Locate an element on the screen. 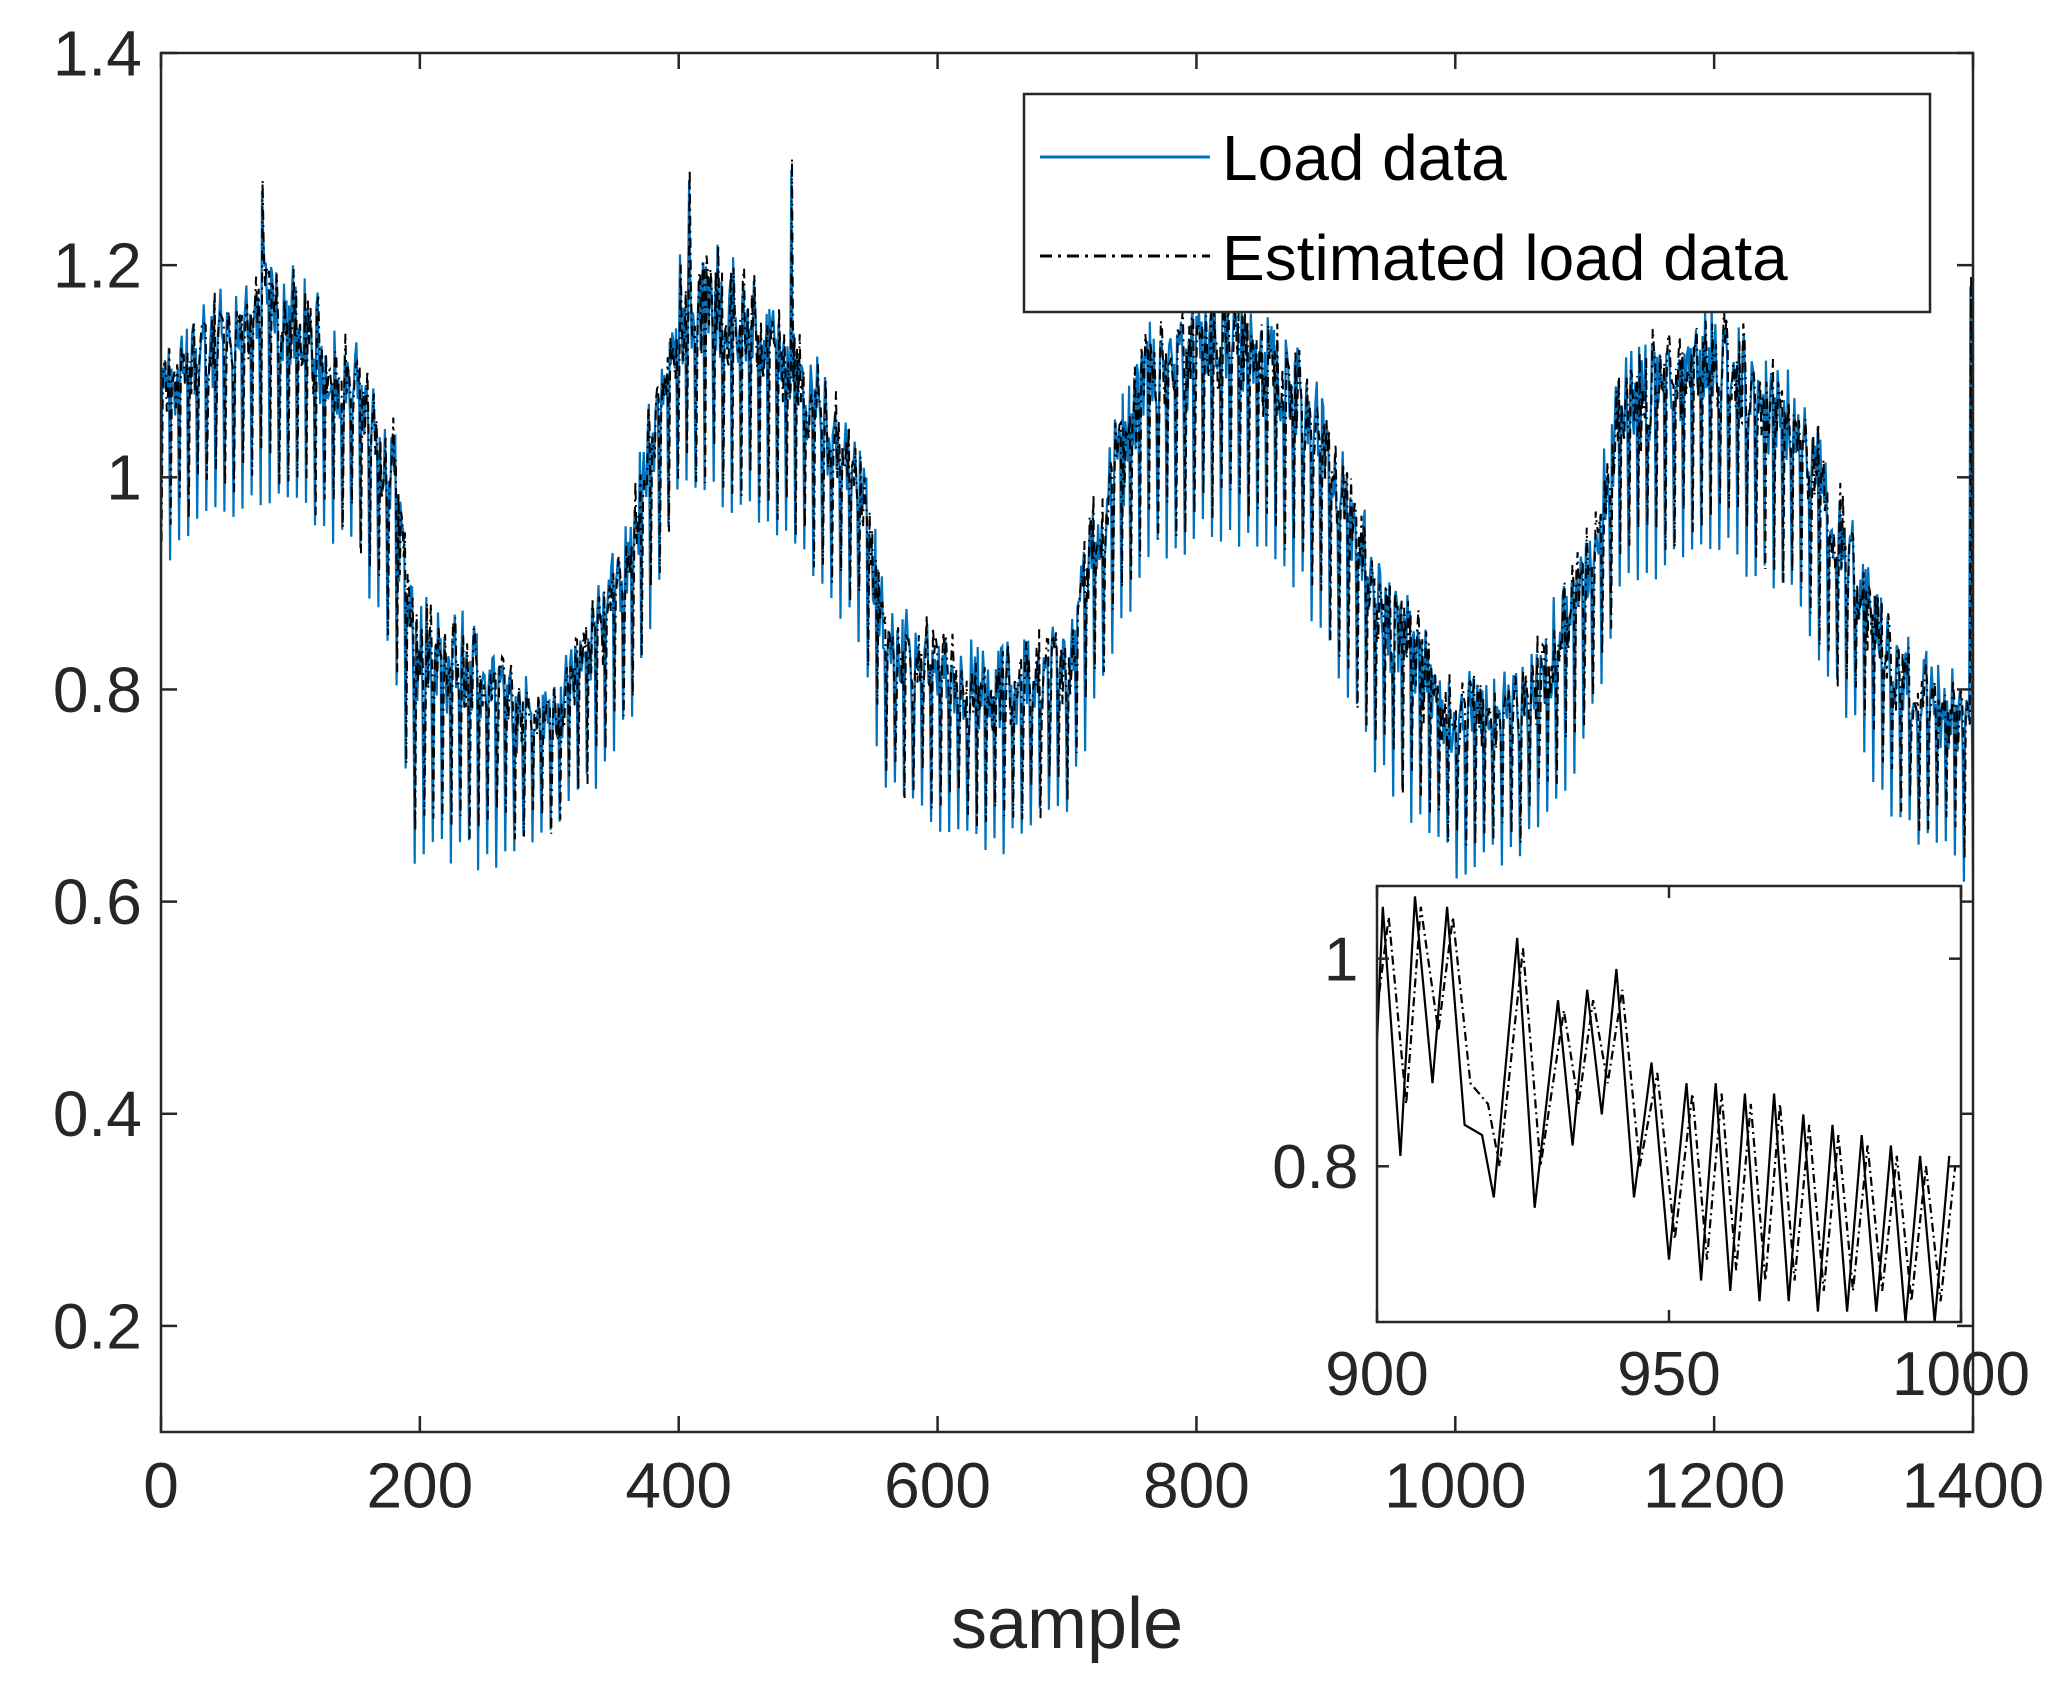 Image resolution: width=2070 pixels, height=1686 pixels. inset-series-group is located at coordinates (1667, 1109).